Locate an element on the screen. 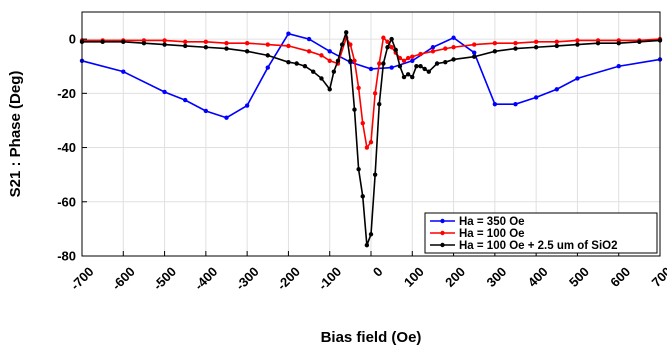 This screenshot has height=350, width=667. legend-entry: Ha = 100 Oe is located at coordinates (477, 234).